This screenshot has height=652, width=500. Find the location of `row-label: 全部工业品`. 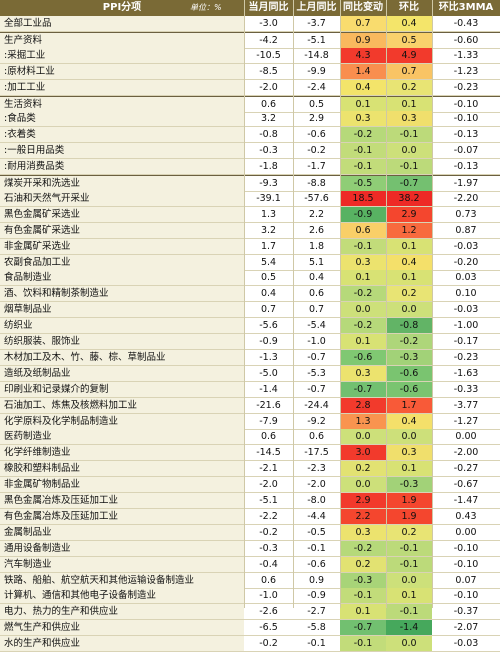

row-label: 全部工业品 is located at coordinates (122, 23).